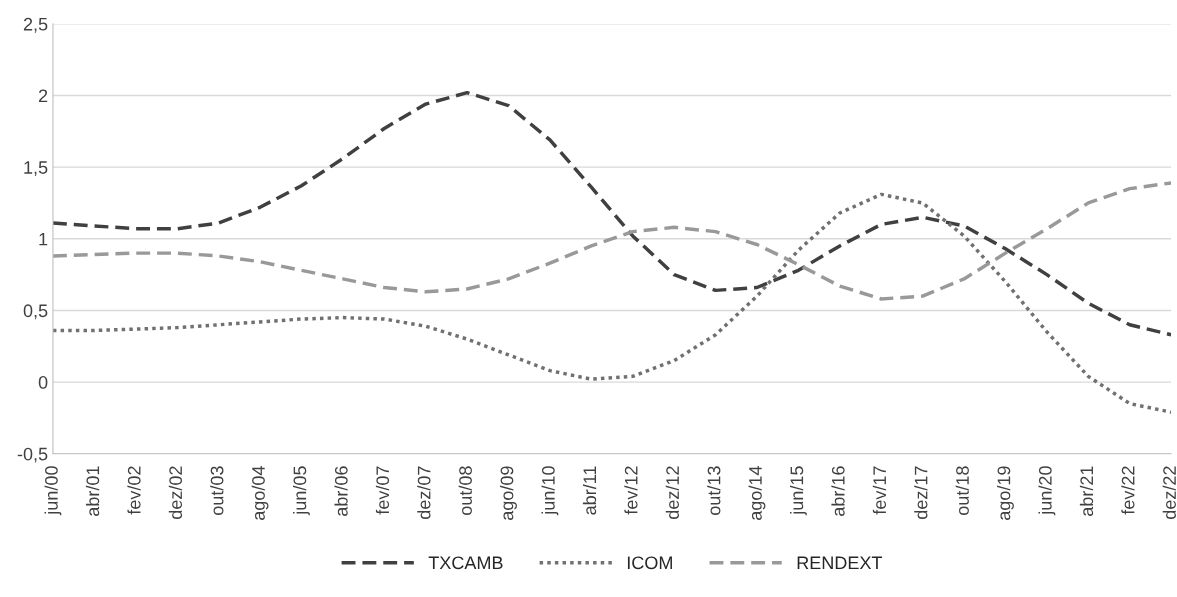 The width and height of the screenshot is (1177, 597). Describe the element at coordinates (649, 563) in the screenshot. I see `legend-label: ICOM` at that location.